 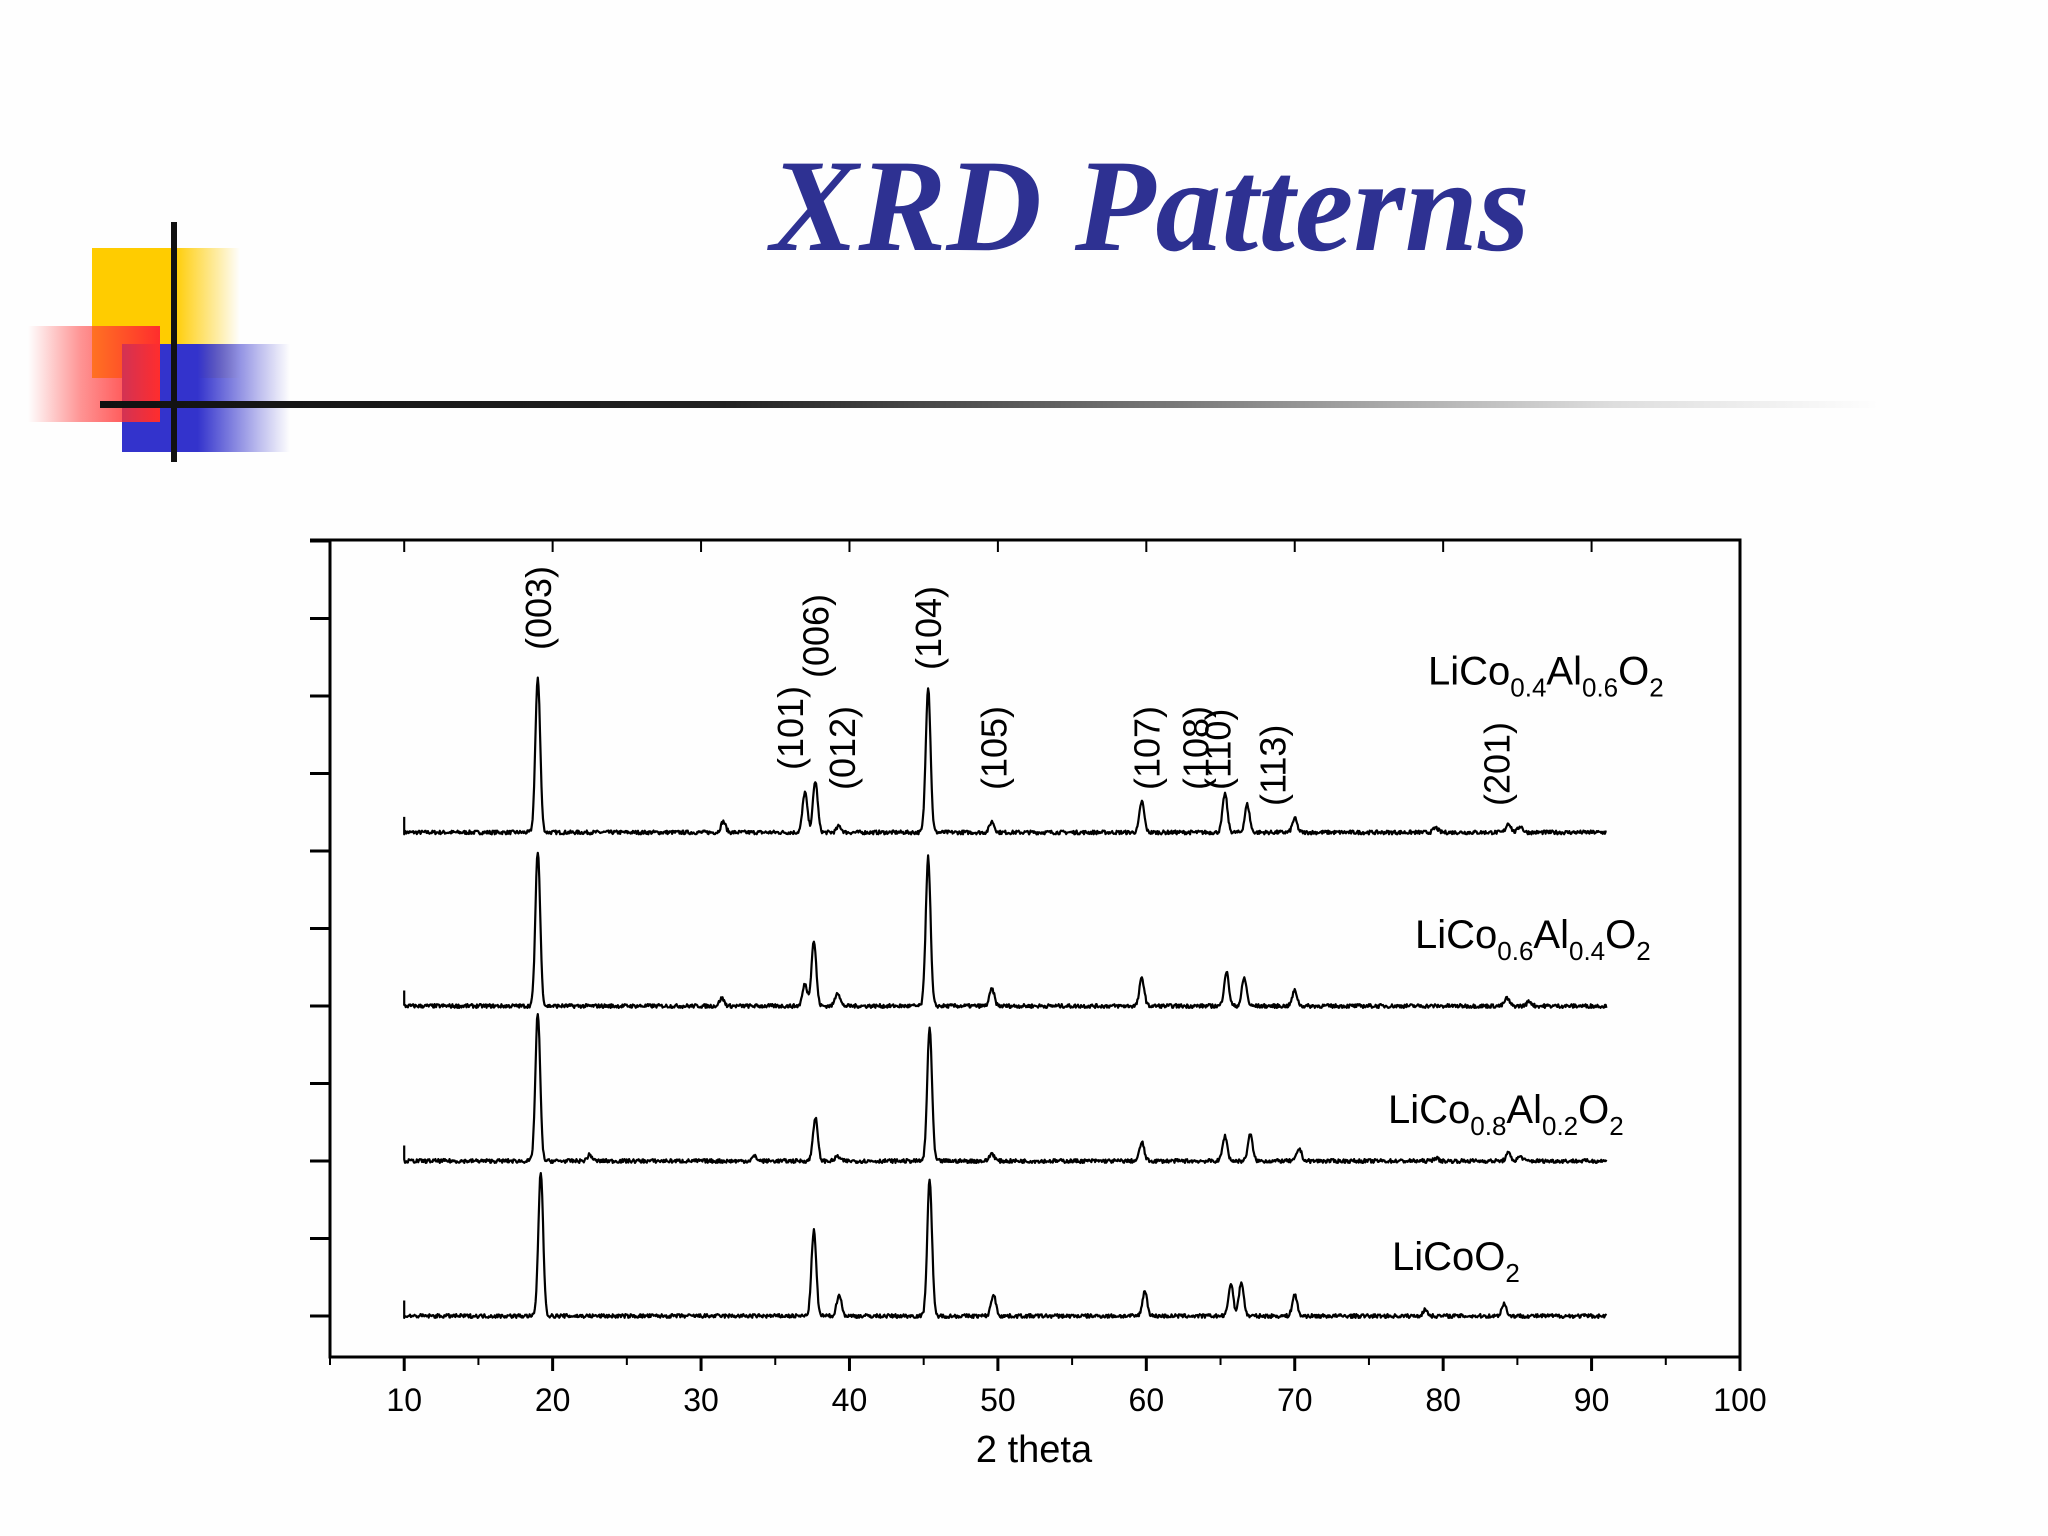 What do you see at coordinates (1273, 765) in the screenshot?
I see `peak-annotation: (113)` at bounding box center [1273, 765].